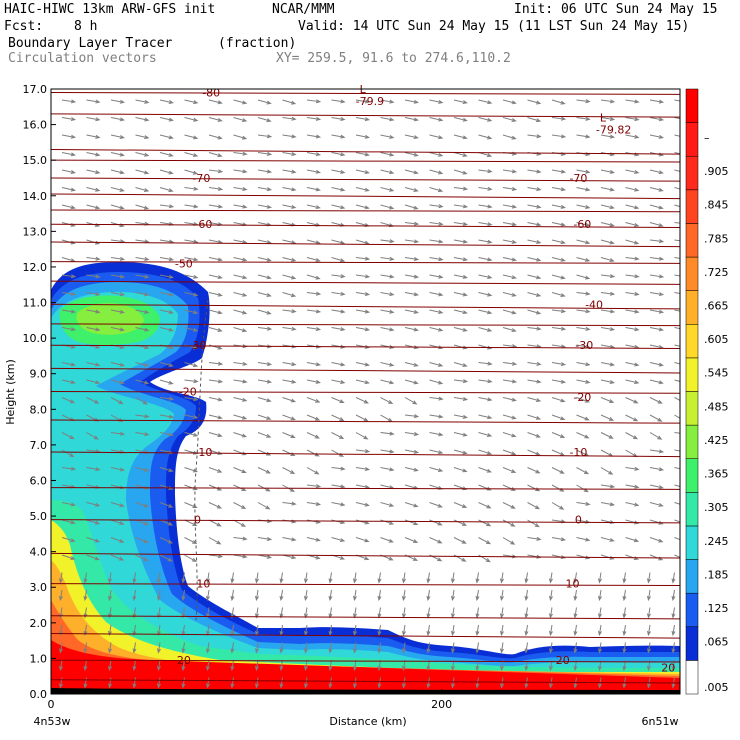  I want to click on x-tick-label: 200, so click(441, 704).